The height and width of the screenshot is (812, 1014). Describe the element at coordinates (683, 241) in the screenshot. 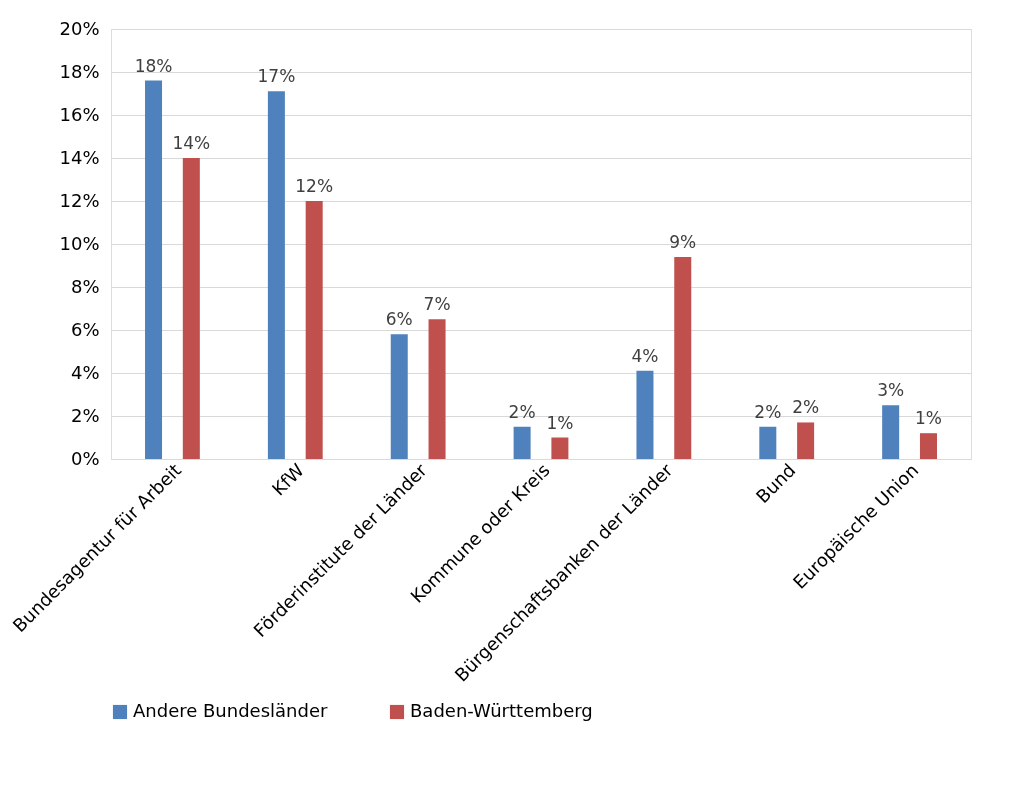

I see `data-label: 9%` at that location.